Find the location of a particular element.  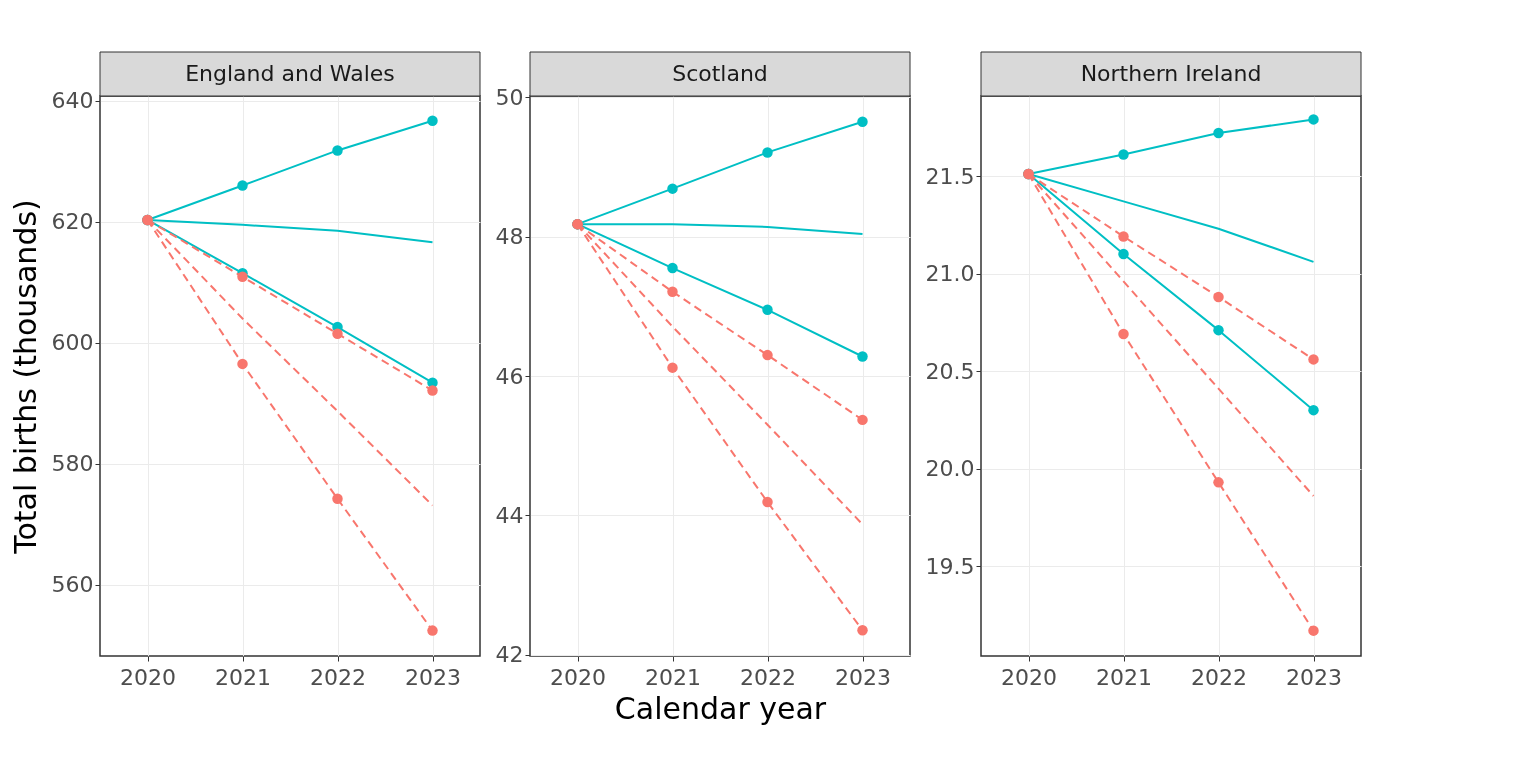

x-axis-title: Calendar year is located at coordinates (720, 708).